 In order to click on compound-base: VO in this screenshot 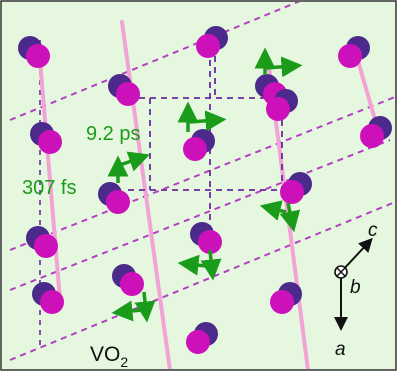, I will do `click(105, 354)`.